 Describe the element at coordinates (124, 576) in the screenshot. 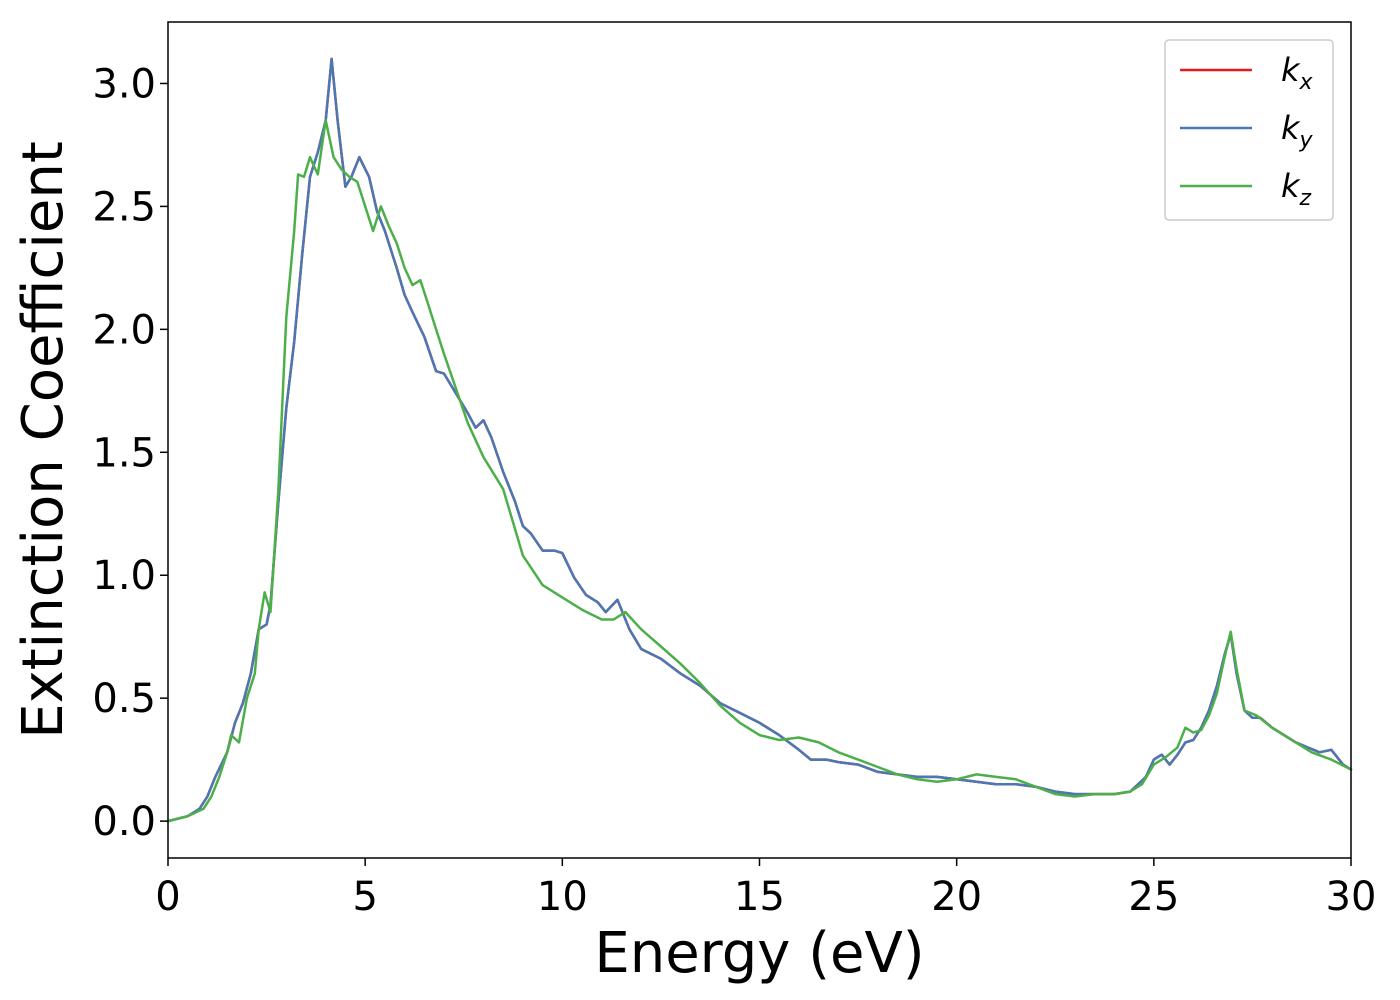

I see `y-tick-label: 1.0` at that location.